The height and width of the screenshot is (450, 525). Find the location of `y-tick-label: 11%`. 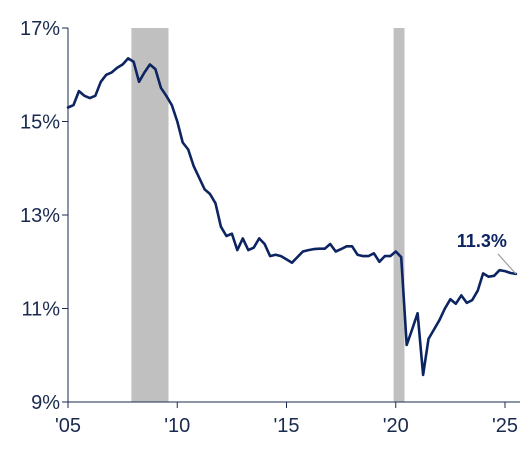

y-tick-label: 11% is located at coordinates (40, 310).